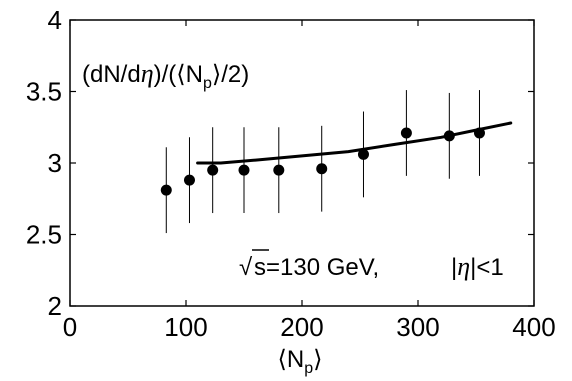 The image size is (572, 381). I want to click on y-tick-label: 3, so click(55, 163).